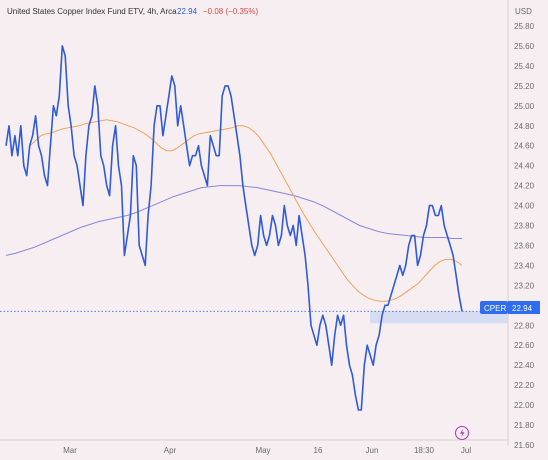  What do you see at coordinates (524, 26) in the screenshot?
I see `y-tick-label: 25.80` at bounding box center [524, 26].